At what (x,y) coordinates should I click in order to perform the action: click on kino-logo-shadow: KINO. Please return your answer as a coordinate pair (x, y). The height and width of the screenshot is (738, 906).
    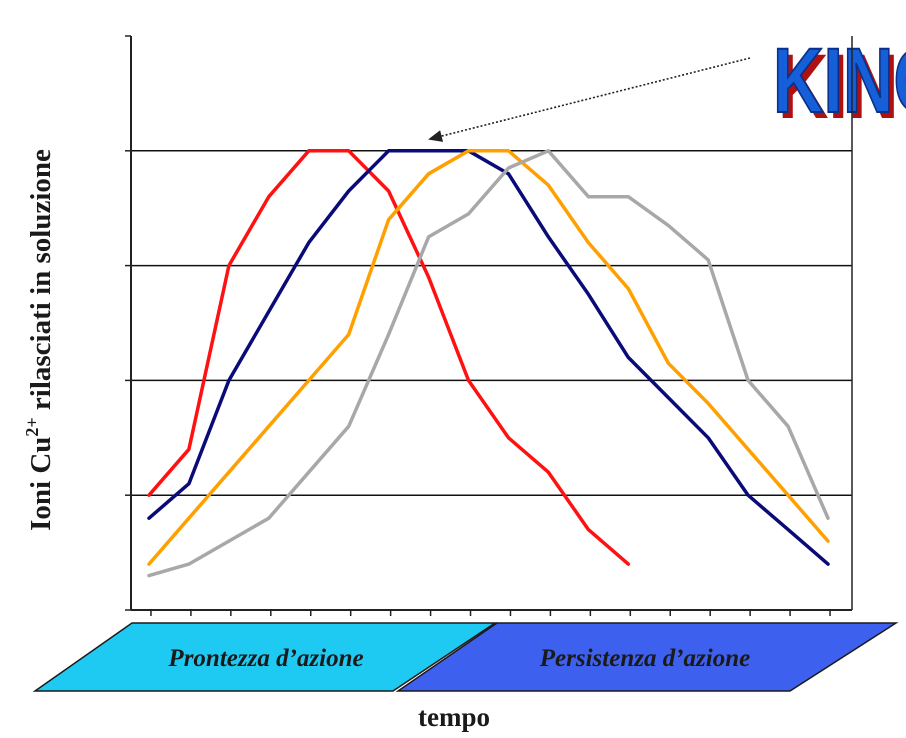
    Looking at the image, I should click on (842, 87).